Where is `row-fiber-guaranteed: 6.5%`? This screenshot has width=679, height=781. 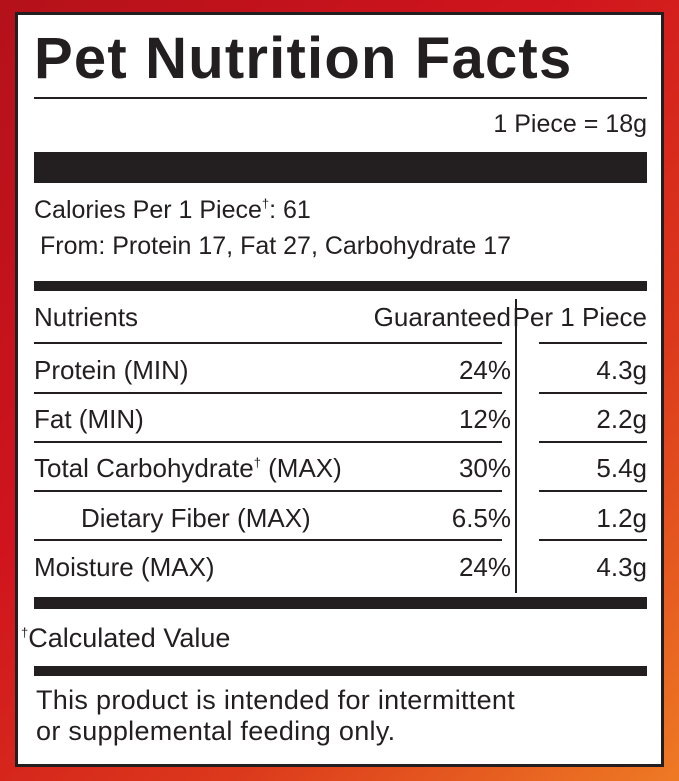
row-fiber-guaranteed: 6.5% is located at coordinates (481, 518).